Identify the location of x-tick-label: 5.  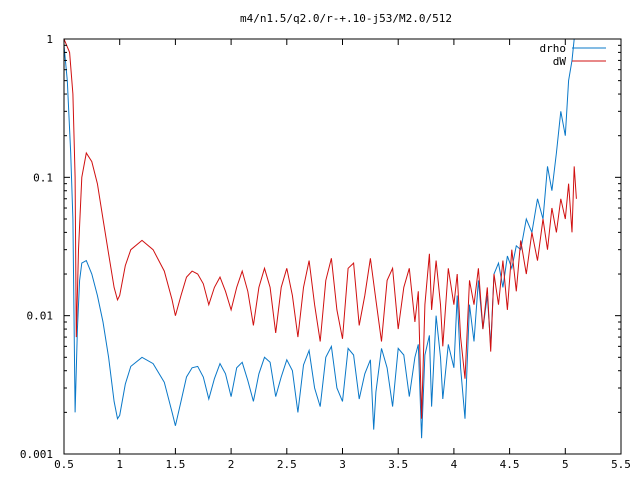
(565, 464).